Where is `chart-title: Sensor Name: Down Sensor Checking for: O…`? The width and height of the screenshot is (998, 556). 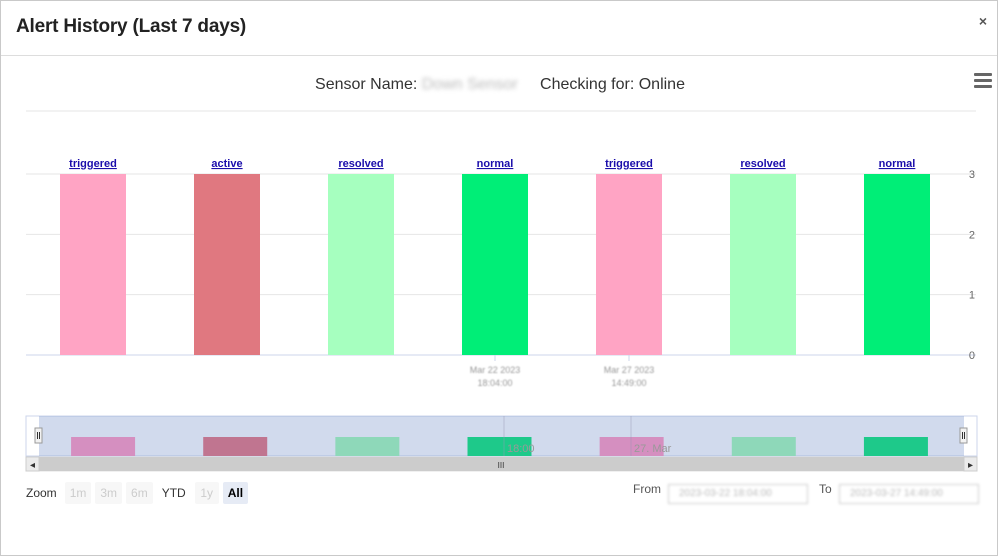 chart-title: Sensor Name: Down Sensor Checking for: O… is located at coordinates (499, 85).